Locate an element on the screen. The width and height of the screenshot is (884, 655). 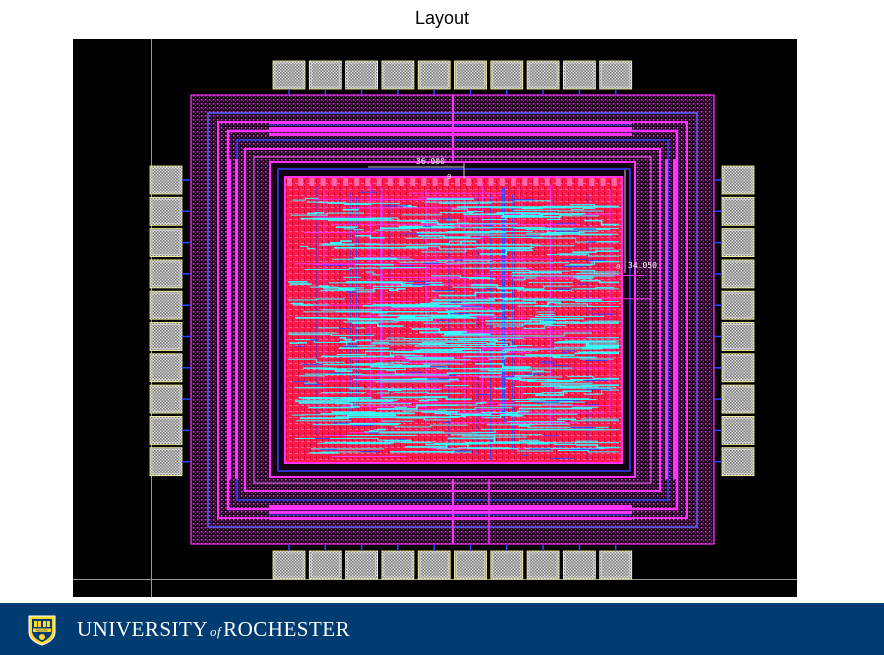
origin-label-top: 0 is located at coordinates (449, 177).